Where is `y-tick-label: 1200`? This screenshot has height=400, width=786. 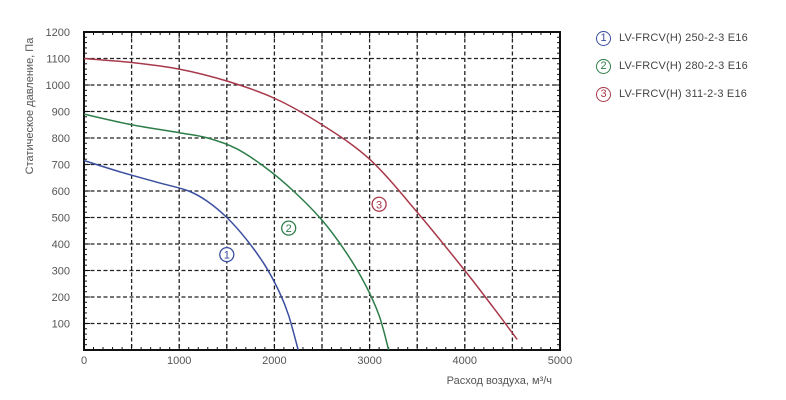 y-tick-label: 1200 is located at coordinates (58, 33).